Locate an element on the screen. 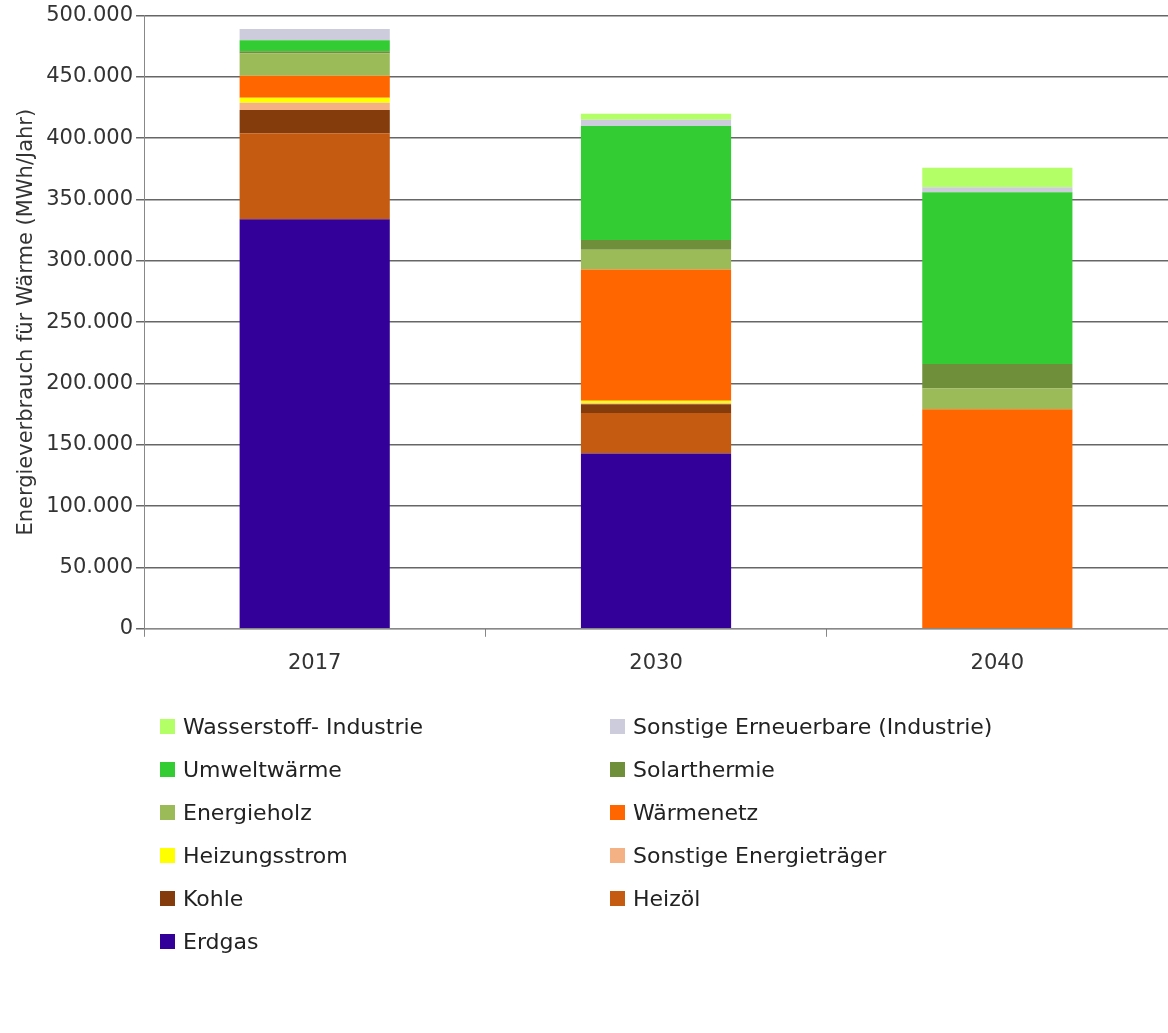 The width and height of the screenshot is (1168, 1033). legend-label: Kohle is located at coordinates (213, 898).